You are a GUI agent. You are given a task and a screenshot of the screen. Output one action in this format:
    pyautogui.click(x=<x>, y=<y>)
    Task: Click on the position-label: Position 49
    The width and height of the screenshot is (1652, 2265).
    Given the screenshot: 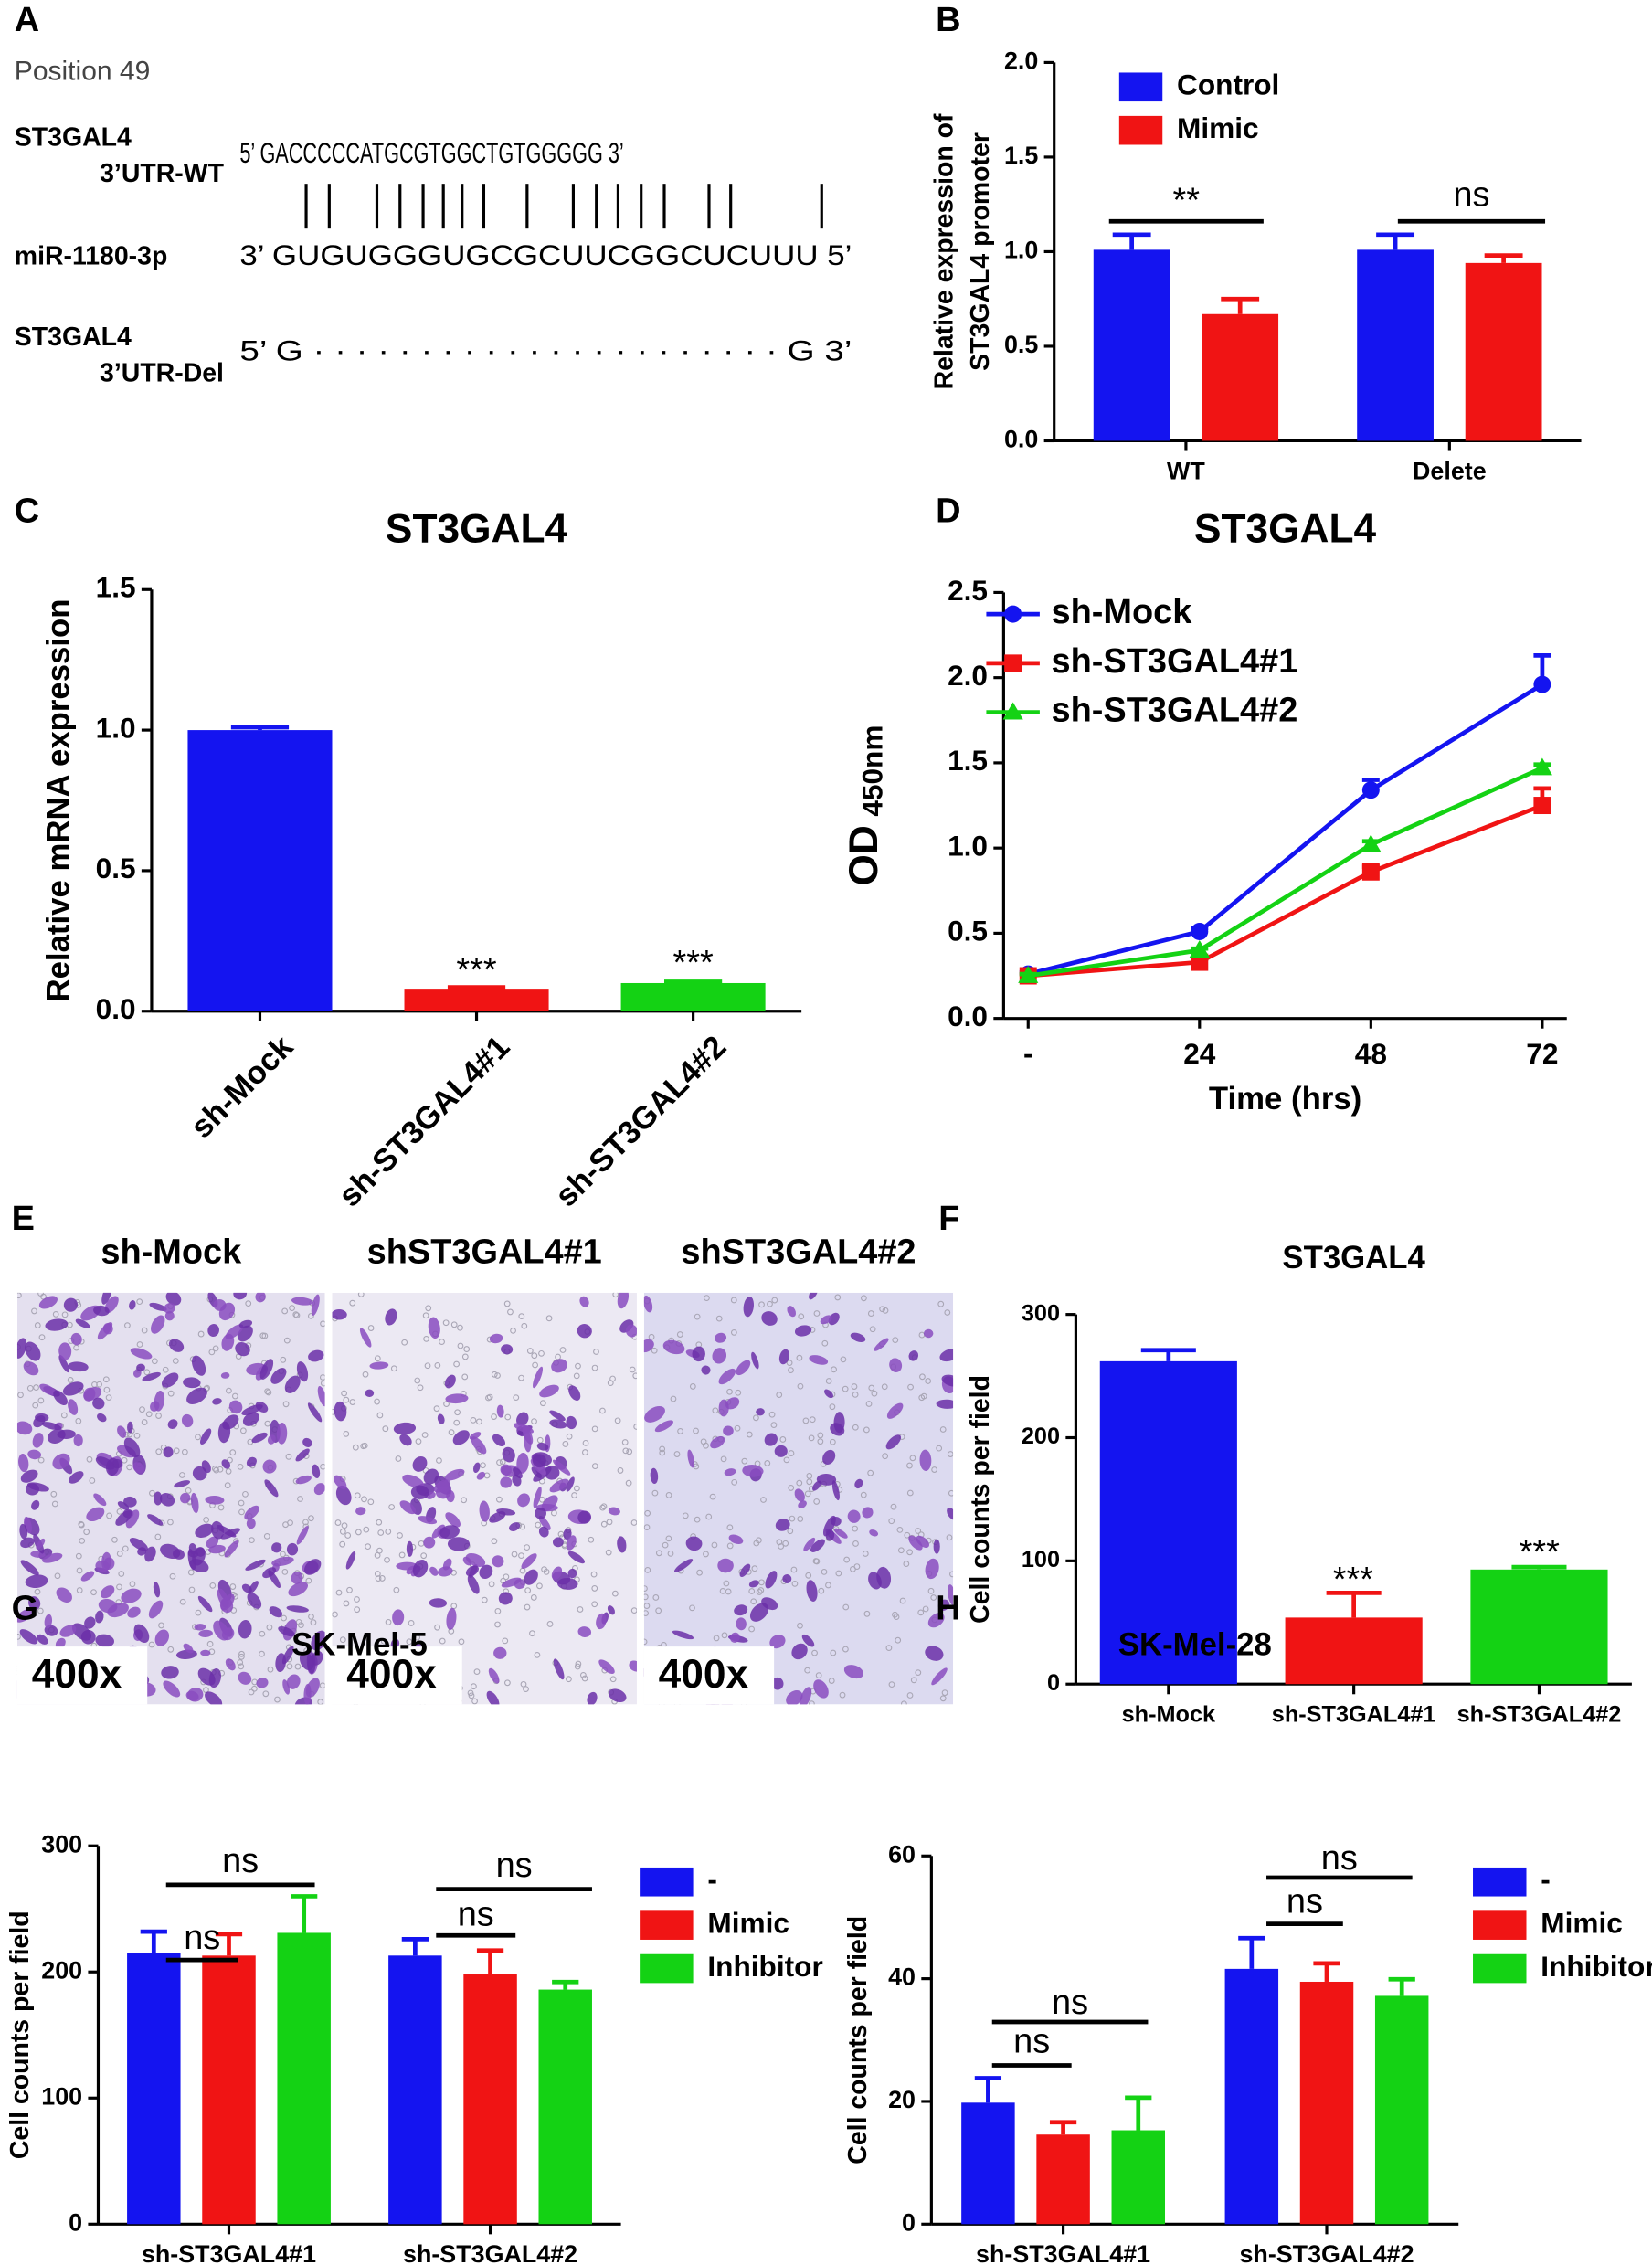 What is the action you would take?
    pyautogui.click(x=83, y=71)
    